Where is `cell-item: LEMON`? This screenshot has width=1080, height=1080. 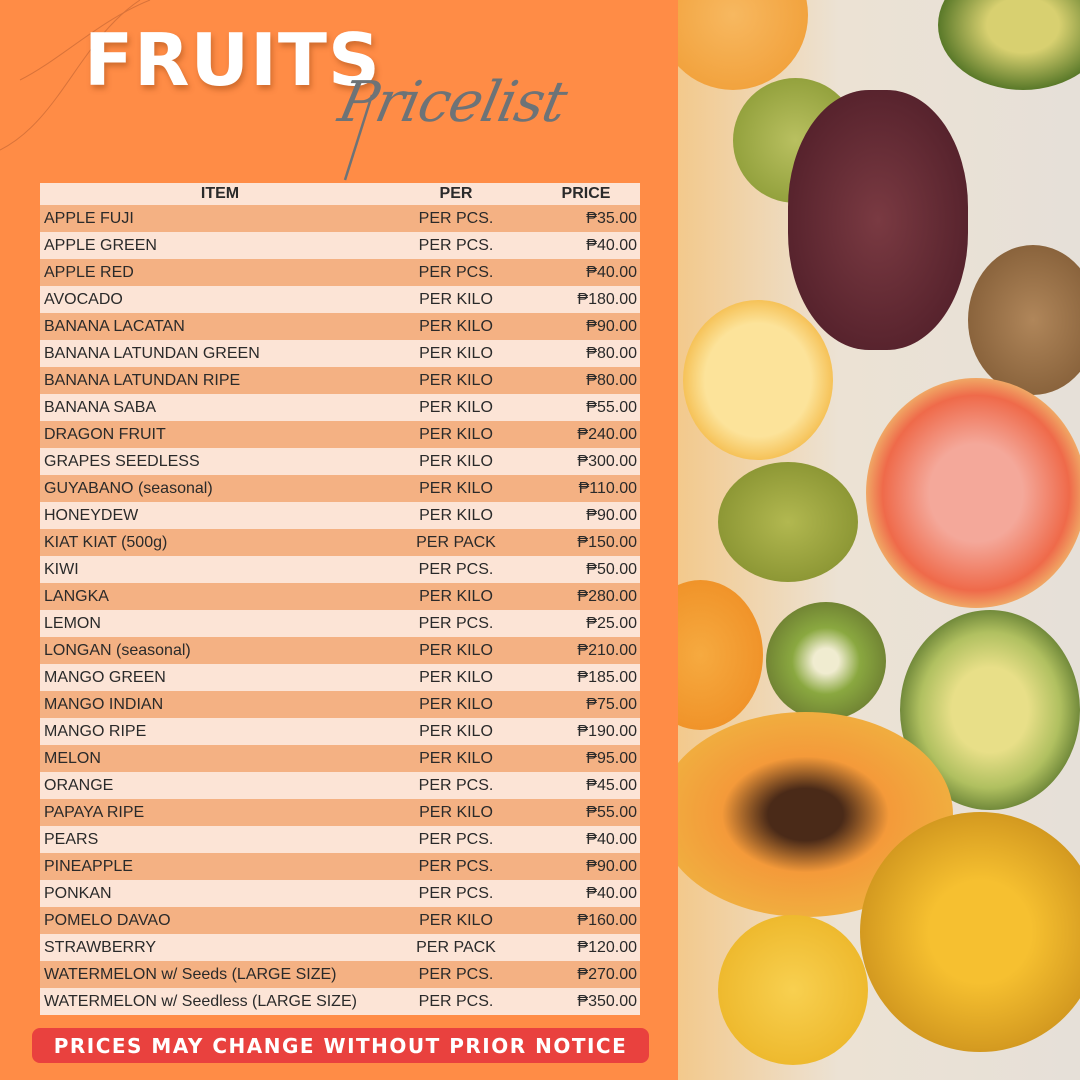
cell-item: LEMON is located at coordinates (72, 623).